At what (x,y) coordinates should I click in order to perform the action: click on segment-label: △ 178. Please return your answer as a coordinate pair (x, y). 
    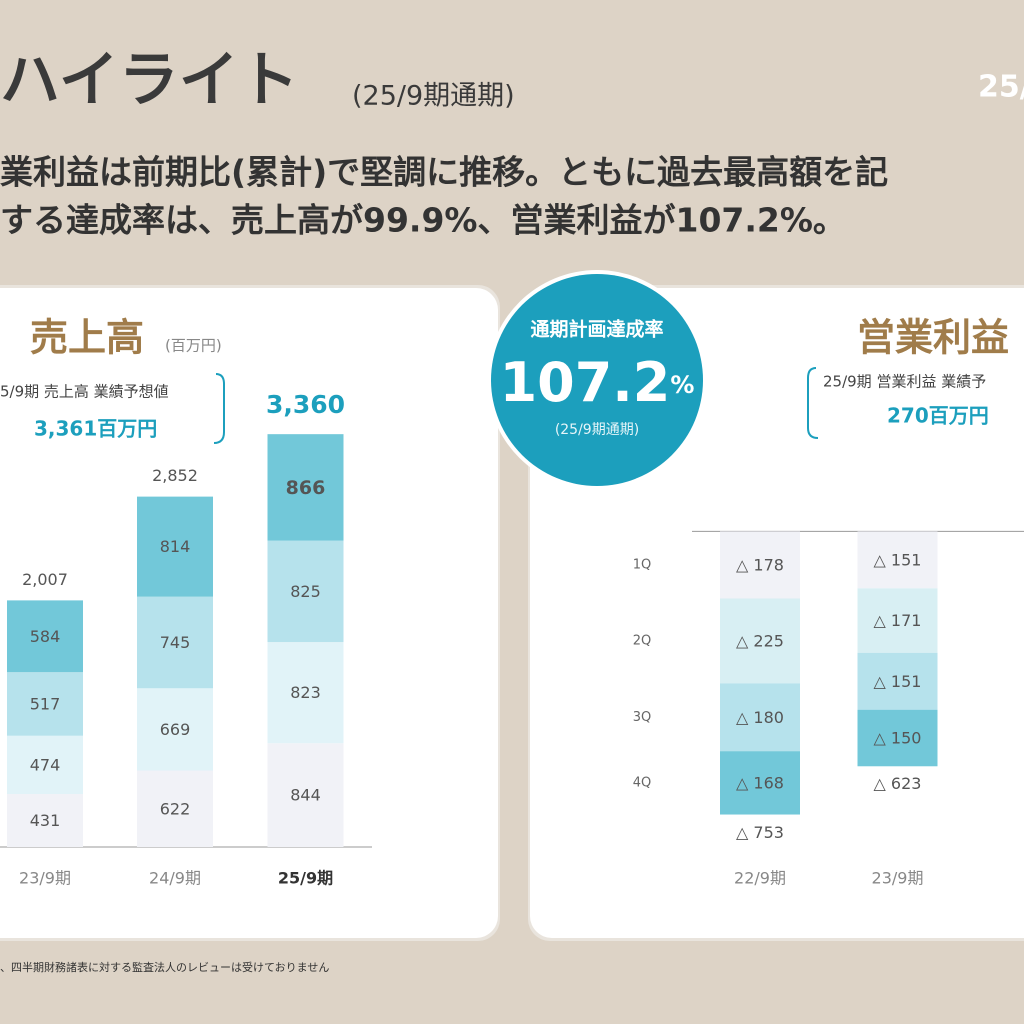
    Looking at the image, I should click on (760, 564).